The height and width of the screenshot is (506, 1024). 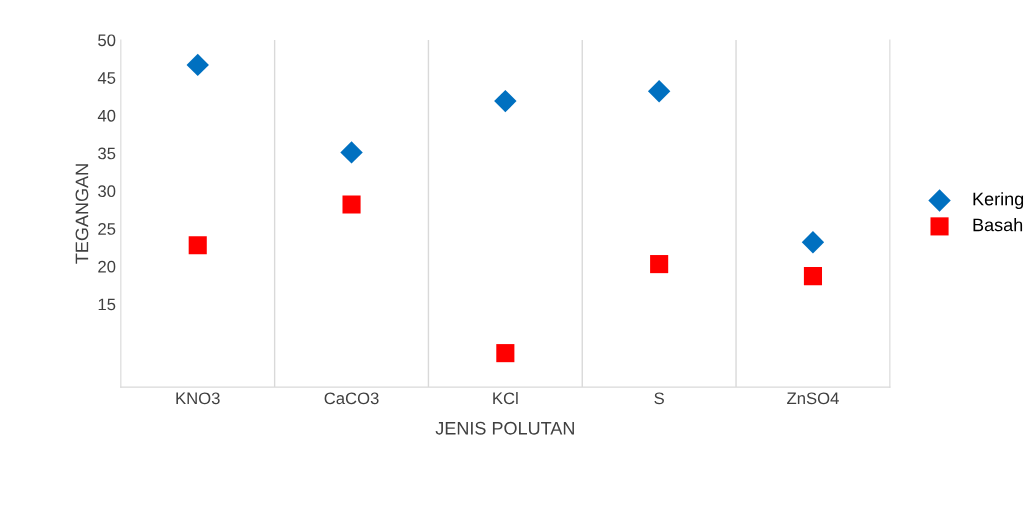 What do you see at coordinates (107, 229) in the screenshot?
I see `y-tick-label: 25` at bounding box center [107, 229].